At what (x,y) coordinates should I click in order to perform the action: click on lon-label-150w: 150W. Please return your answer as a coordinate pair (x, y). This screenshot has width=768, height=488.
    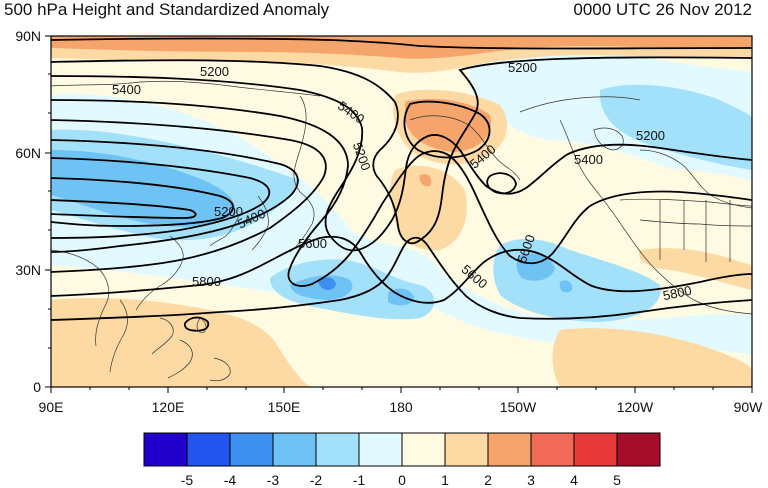
    Looking at the image, I should click on (518, 407).